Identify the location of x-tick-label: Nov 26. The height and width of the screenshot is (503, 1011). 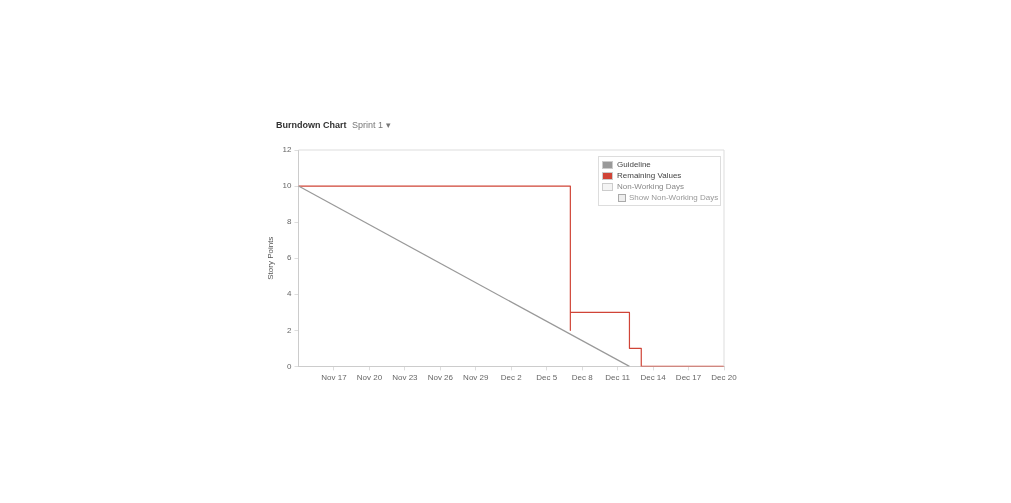
(440, 378).